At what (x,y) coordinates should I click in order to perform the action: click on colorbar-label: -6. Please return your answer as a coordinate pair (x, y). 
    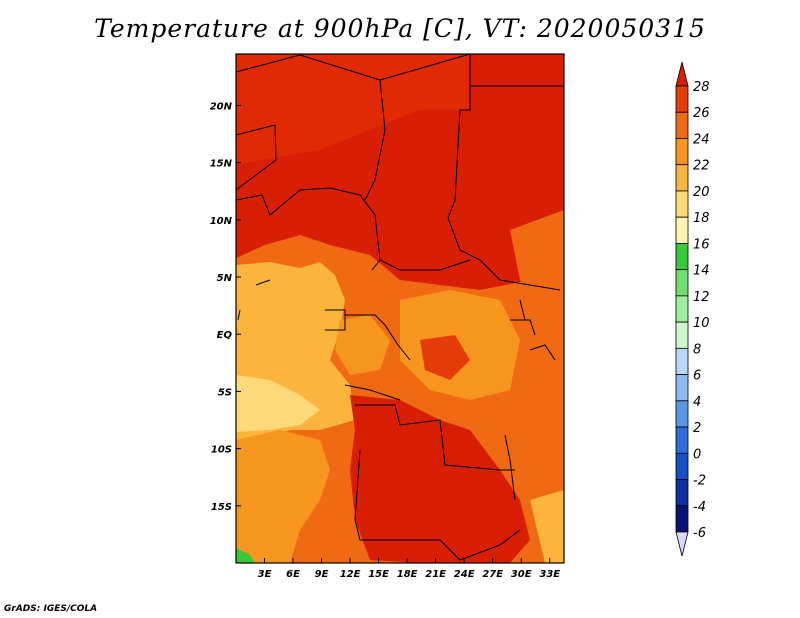
    Looking at the image, I should click on (699, 533).